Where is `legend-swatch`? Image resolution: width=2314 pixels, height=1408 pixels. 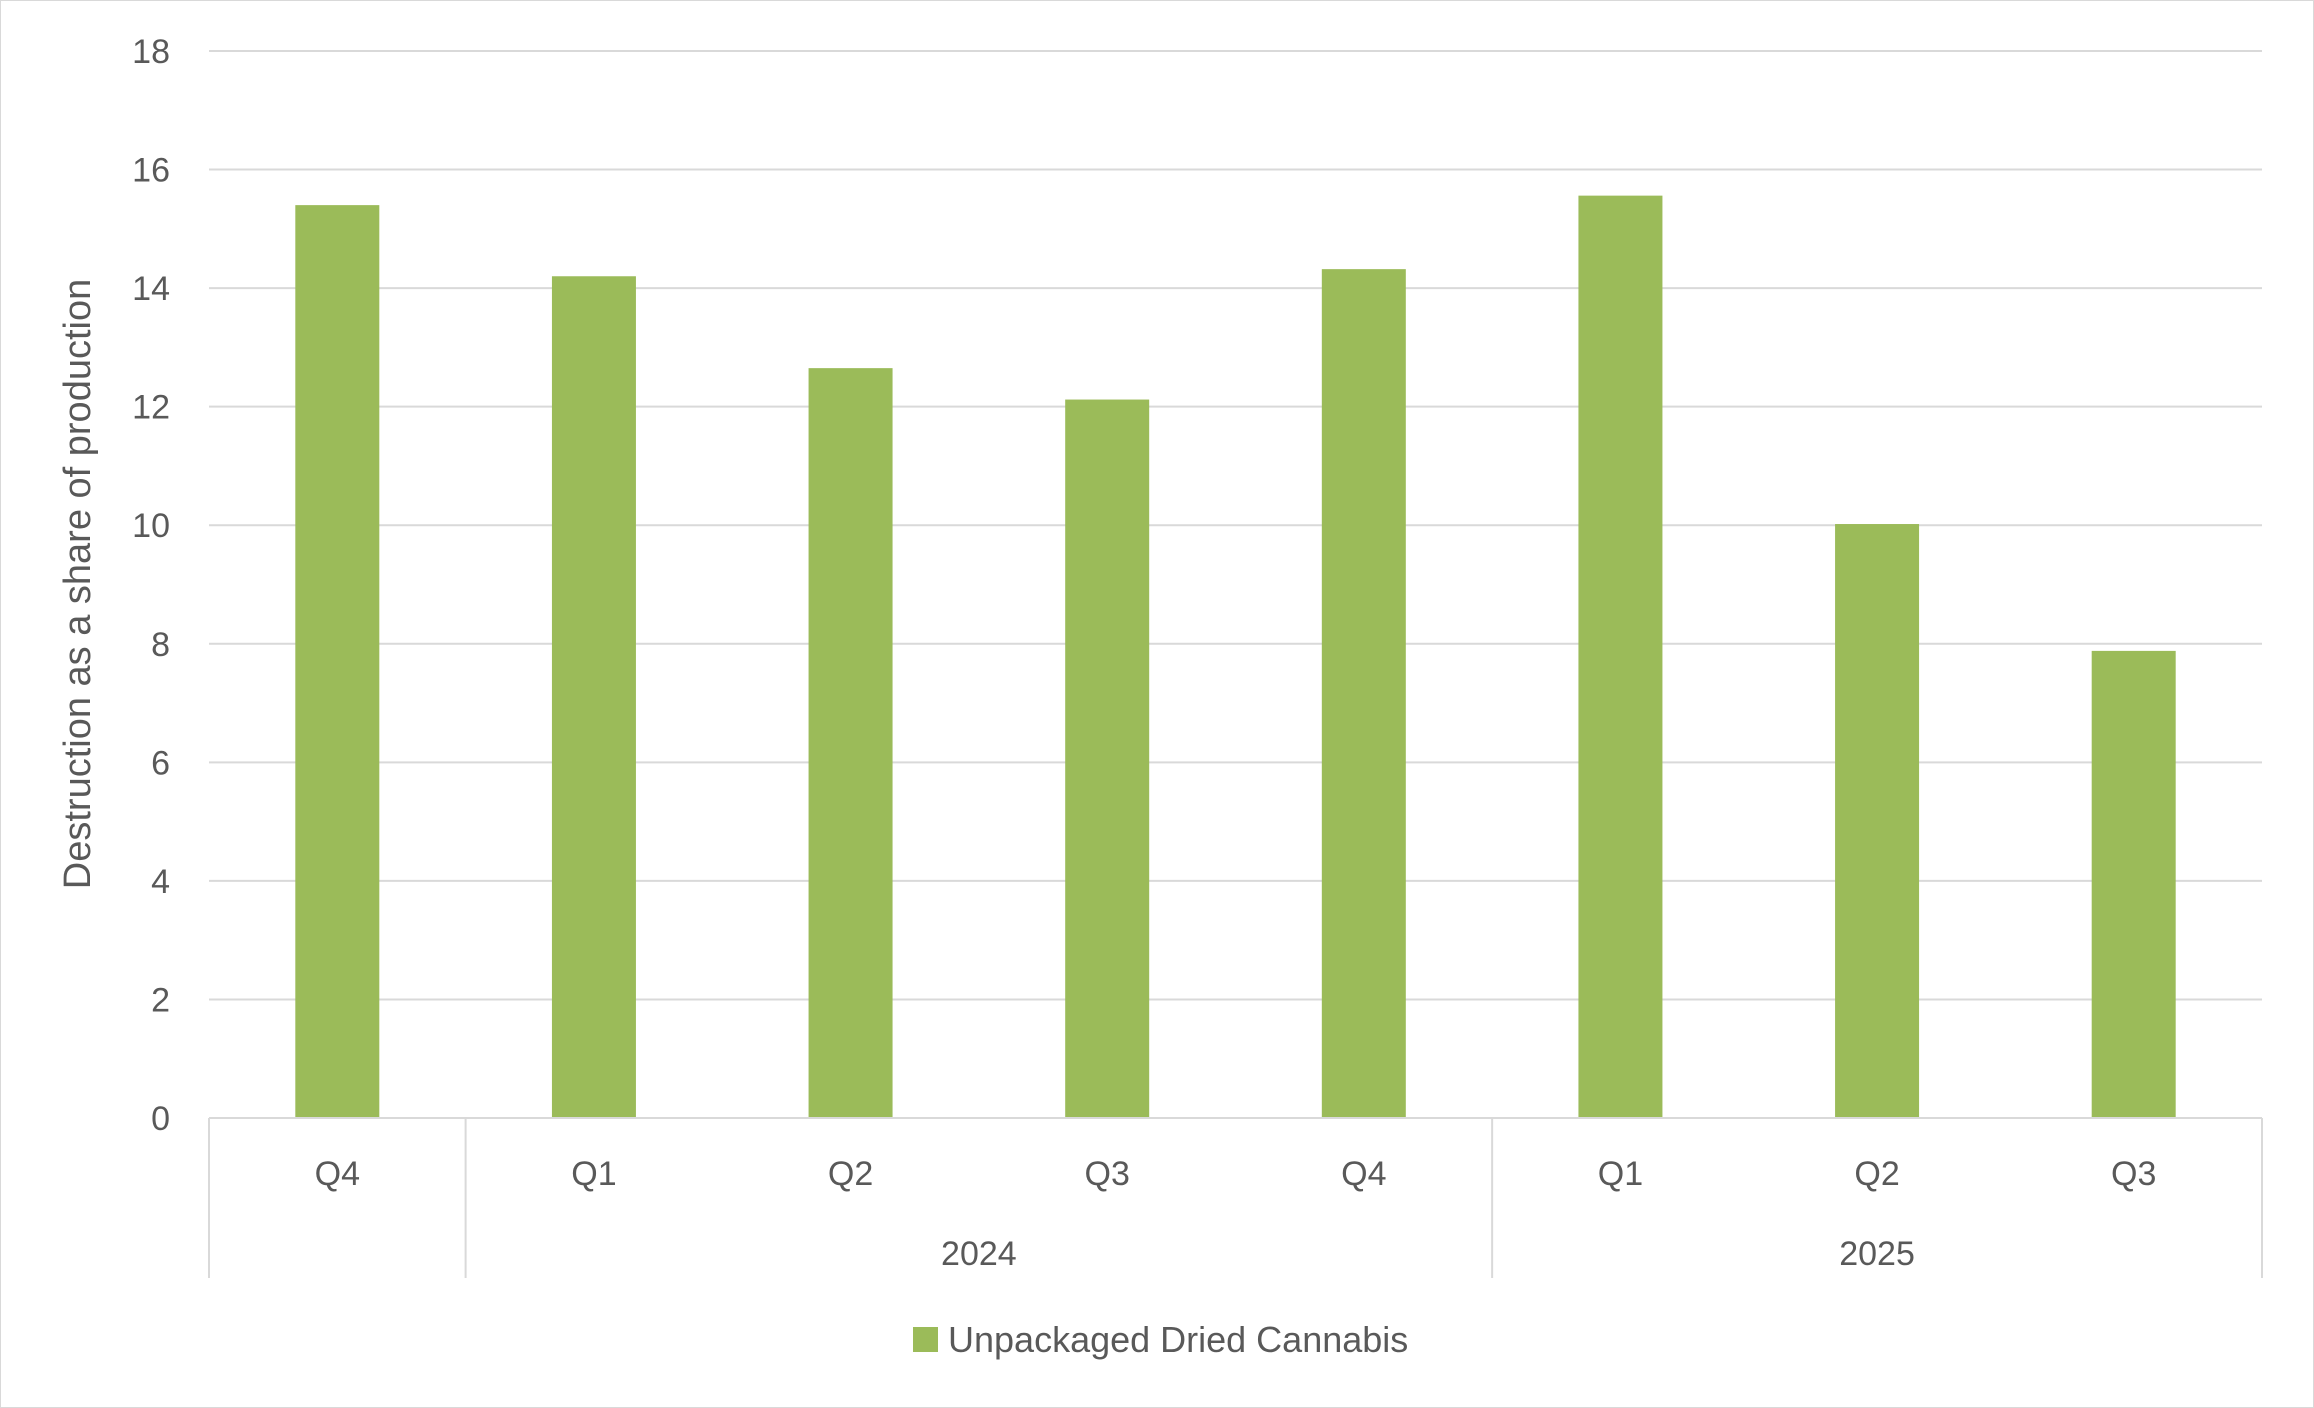 legend-swatch is located at coordinates (925, 1339).